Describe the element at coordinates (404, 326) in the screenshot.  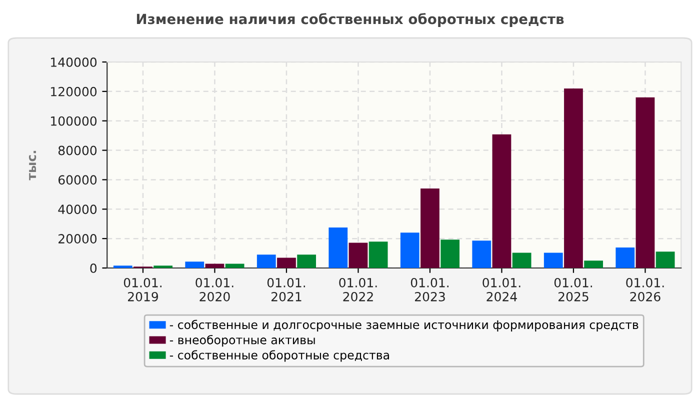
I see `legend-label: - собственные и долгосрочные заемные источники формирования средств` at that location.